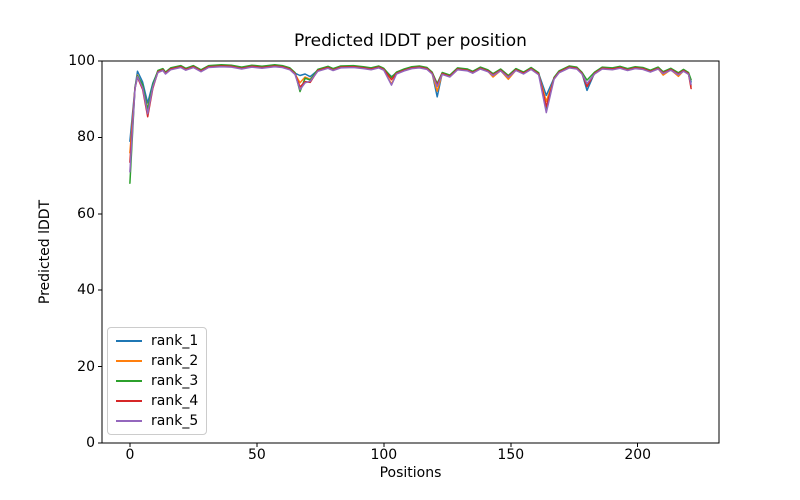  What do you see at coordinates (86, 366) in the screenshot?
I see `y-tick-label: 20` at bounding box center [86, 366].